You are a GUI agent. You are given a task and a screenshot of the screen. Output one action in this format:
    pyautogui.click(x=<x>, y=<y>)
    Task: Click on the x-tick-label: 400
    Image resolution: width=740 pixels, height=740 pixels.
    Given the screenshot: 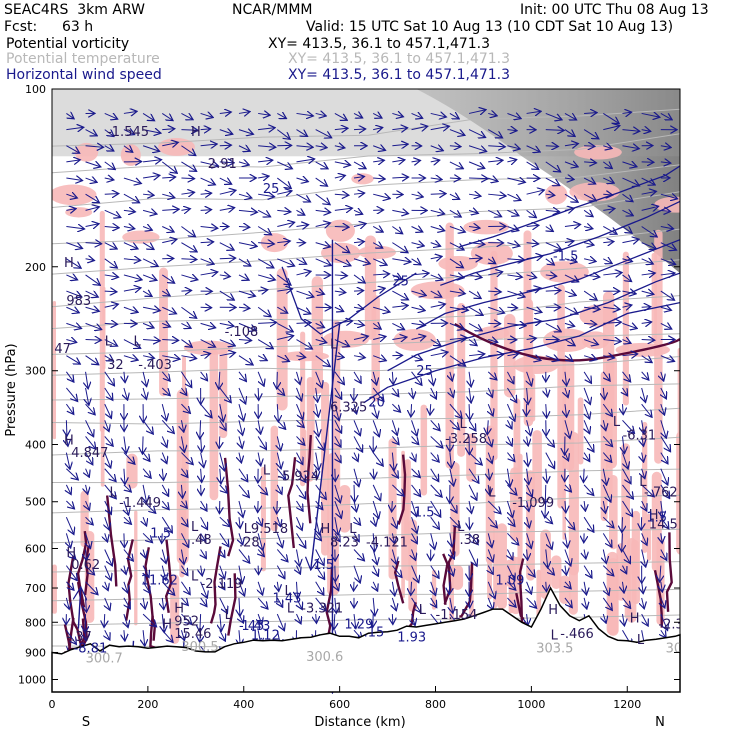 What is the action you would take?
    pyautogui.click(x=243, y=704)
    